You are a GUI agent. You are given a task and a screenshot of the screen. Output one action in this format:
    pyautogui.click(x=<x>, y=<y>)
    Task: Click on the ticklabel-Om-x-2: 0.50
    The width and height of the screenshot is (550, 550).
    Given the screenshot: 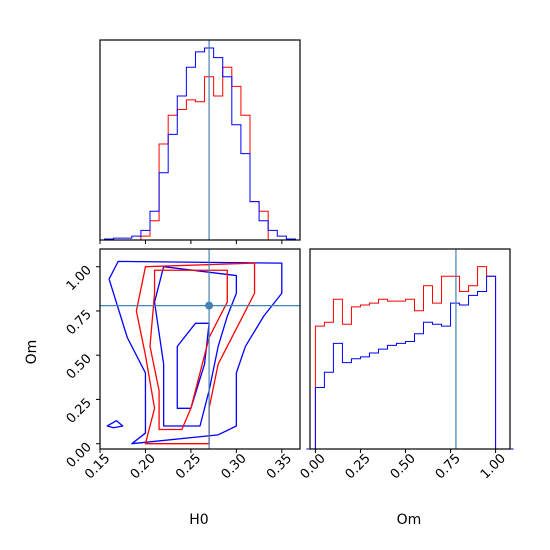 What is the action you would take?
    pyautogui.click(x=403, y=466)
    